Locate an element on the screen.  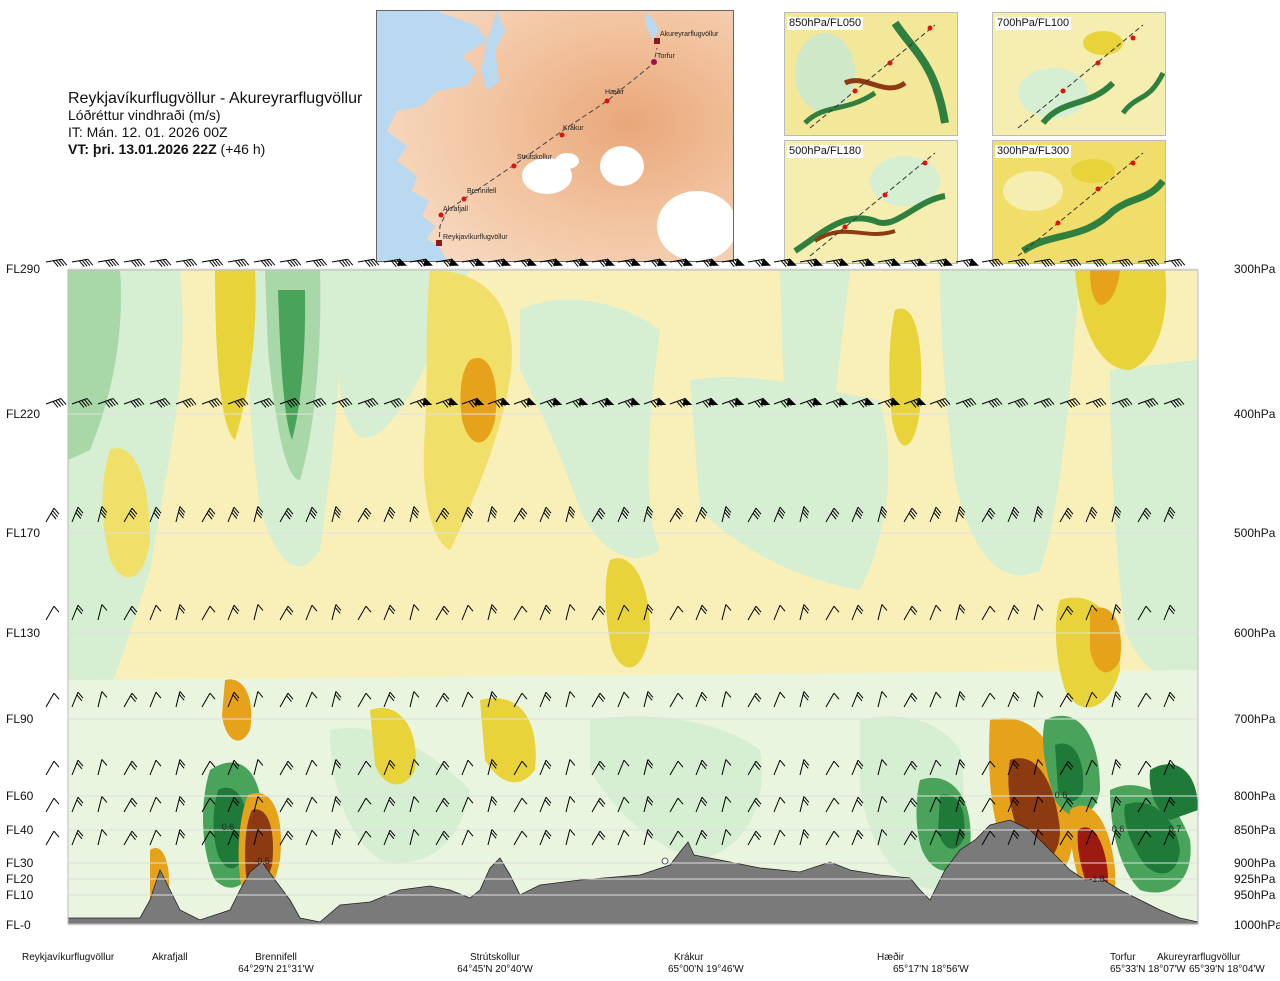
value-annotation: -1.8 is located at coordinates (1097, 879).